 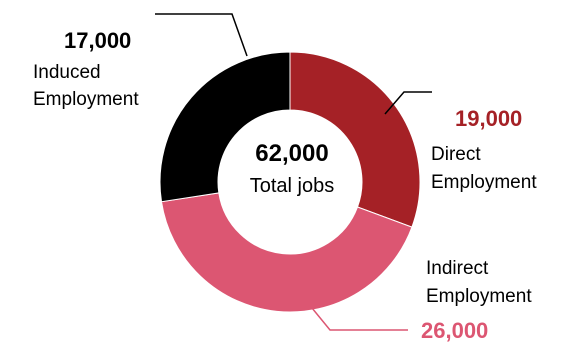 I want to click on leader-line-direct, so click(x=408, y=103).